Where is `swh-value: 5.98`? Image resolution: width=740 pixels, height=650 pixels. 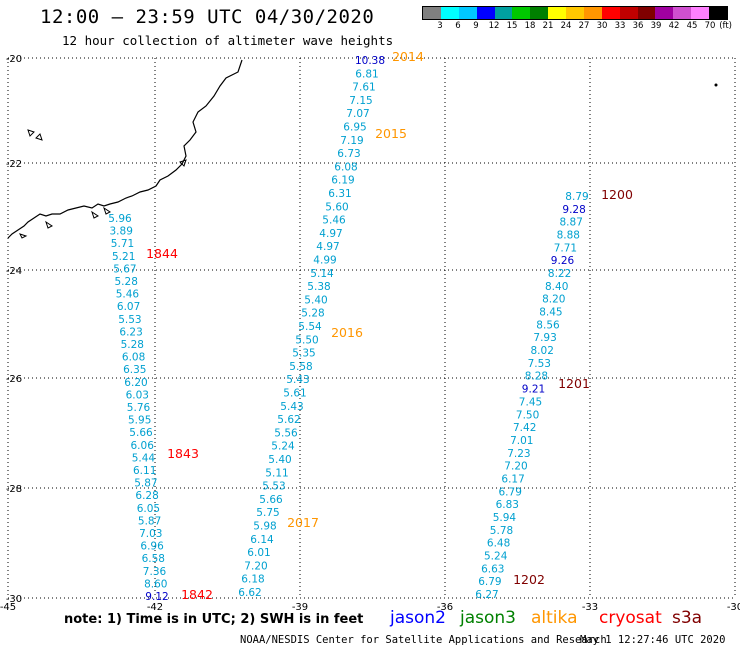
swh-value: 5.98 is located at coordinates (264, 527).